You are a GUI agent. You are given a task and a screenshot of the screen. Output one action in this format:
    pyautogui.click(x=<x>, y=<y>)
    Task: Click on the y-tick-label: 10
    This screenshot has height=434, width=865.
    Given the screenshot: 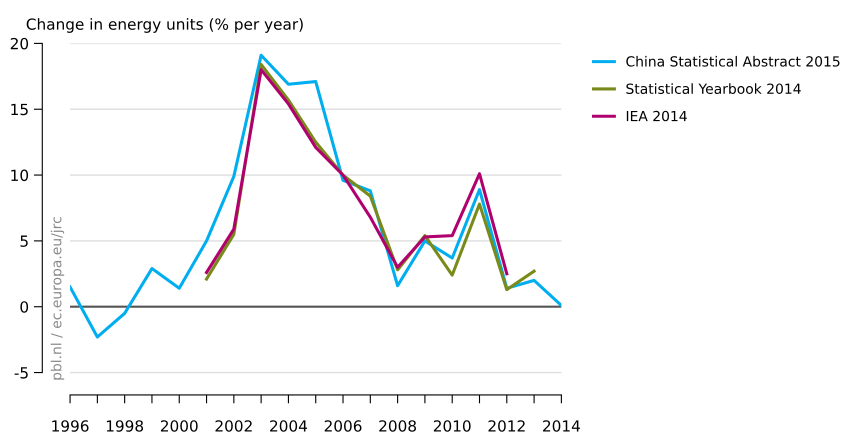 What is the action you would take?
    pyautogui.click(x=19, y=176)
    